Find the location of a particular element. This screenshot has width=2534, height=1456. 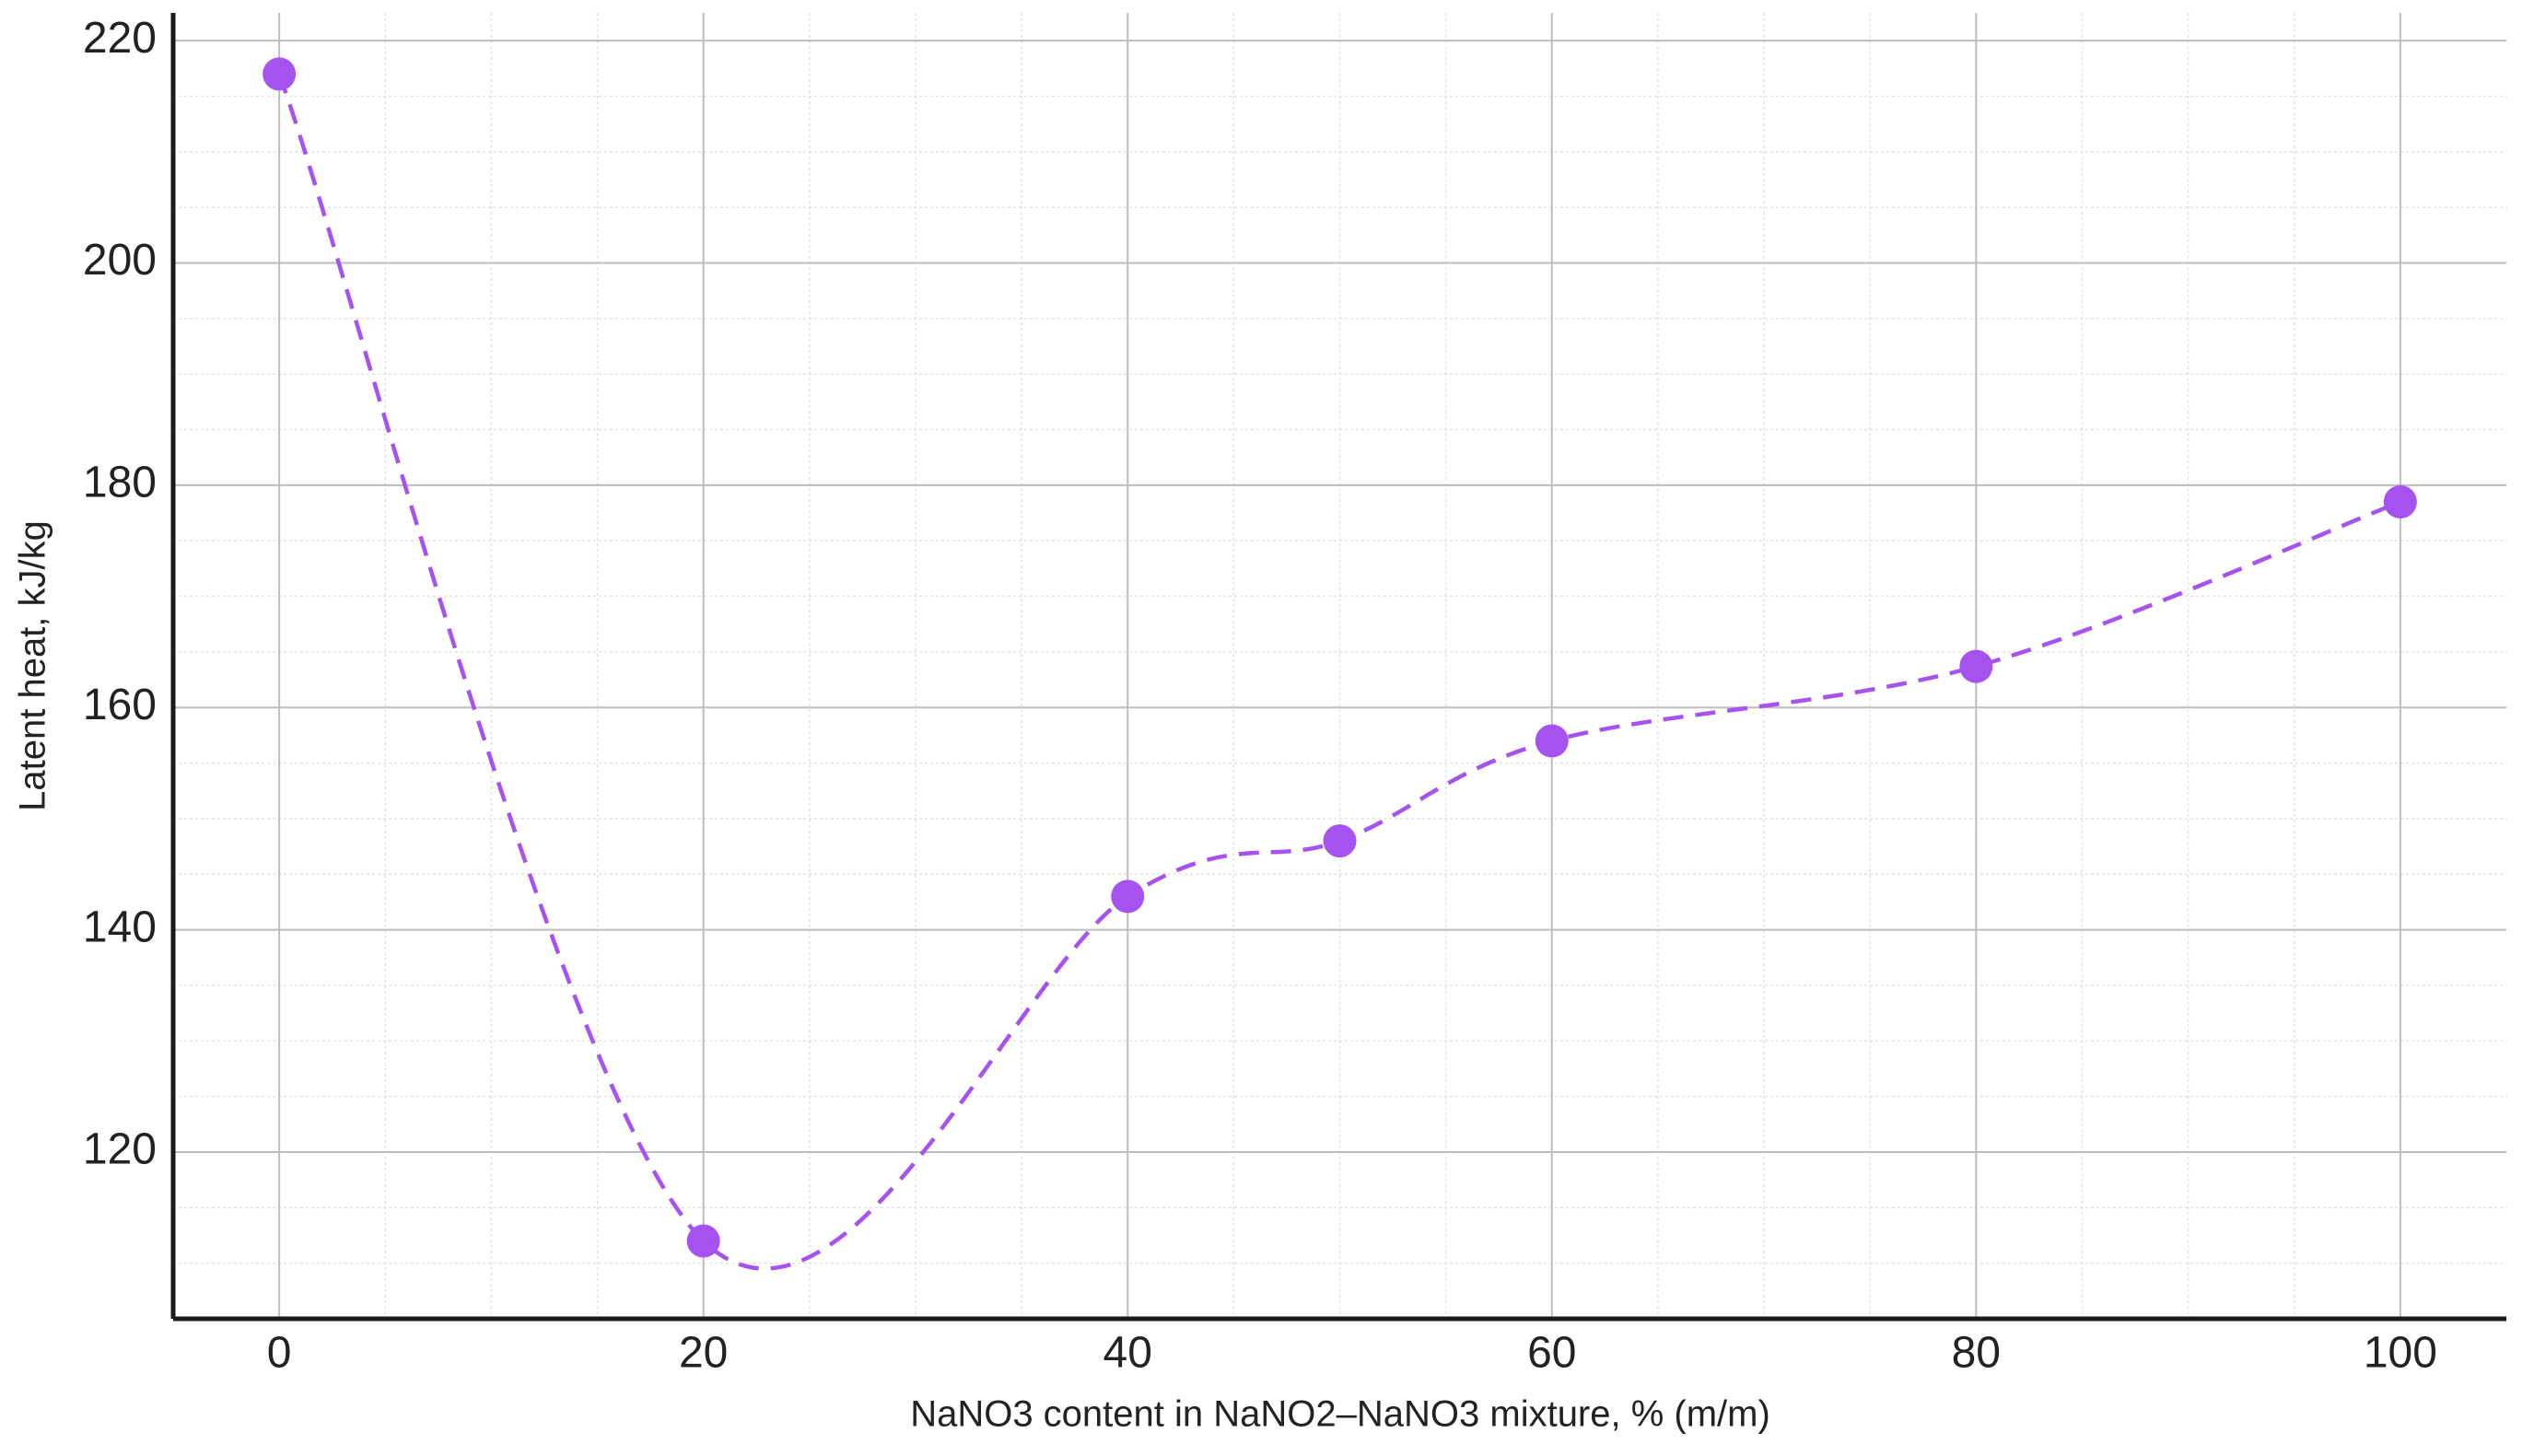

x-tick-label: 40 is located at coordinates (1128, 1353).